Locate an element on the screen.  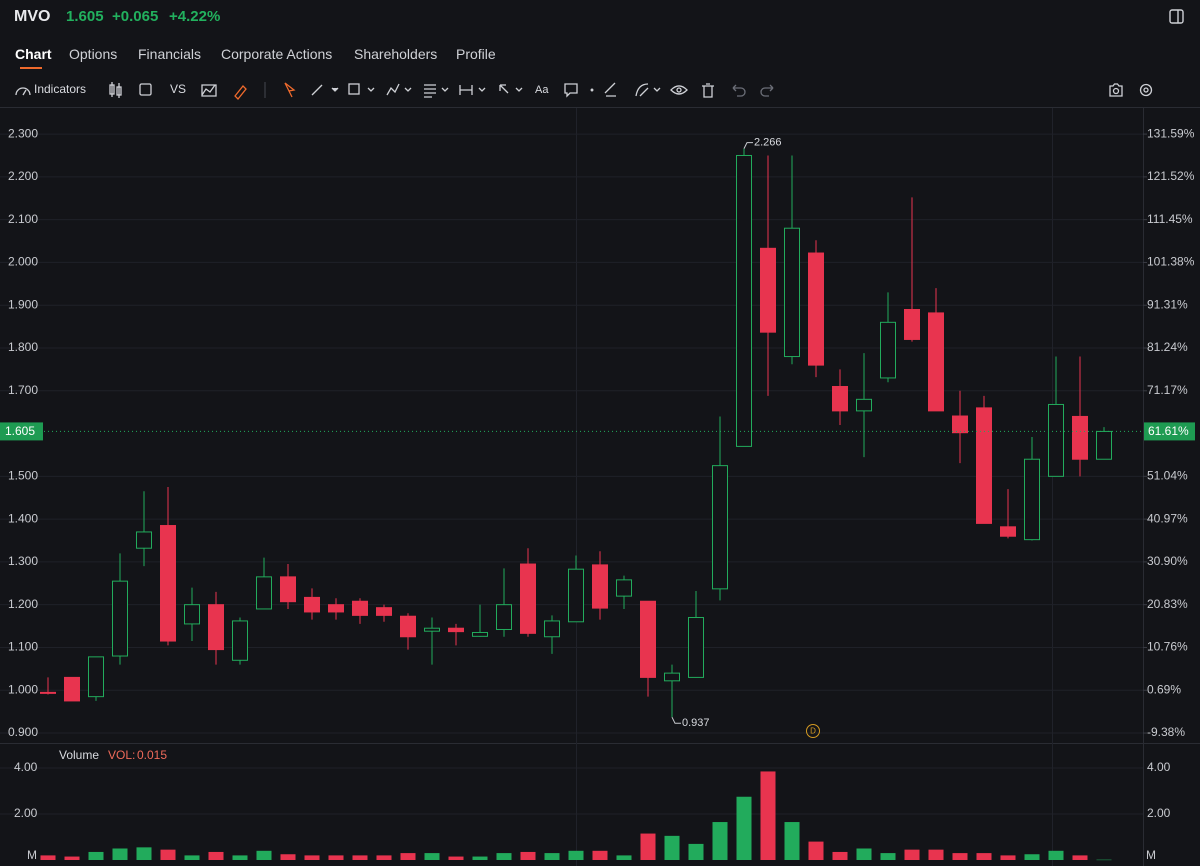
y2-tick-label: 111.45% is located at coordinates (1170, 219).